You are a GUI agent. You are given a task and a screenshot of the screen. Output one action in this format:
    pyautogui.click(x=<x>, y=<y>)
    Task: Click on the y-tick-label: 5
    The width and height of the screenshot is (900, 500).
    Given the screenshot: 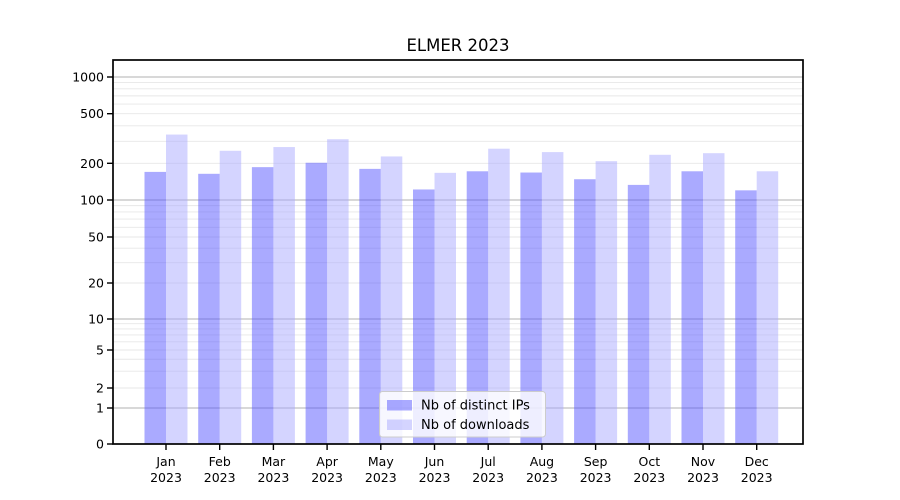 What is the action you would take?
    pyautogui.click(x=100, y=350)
    